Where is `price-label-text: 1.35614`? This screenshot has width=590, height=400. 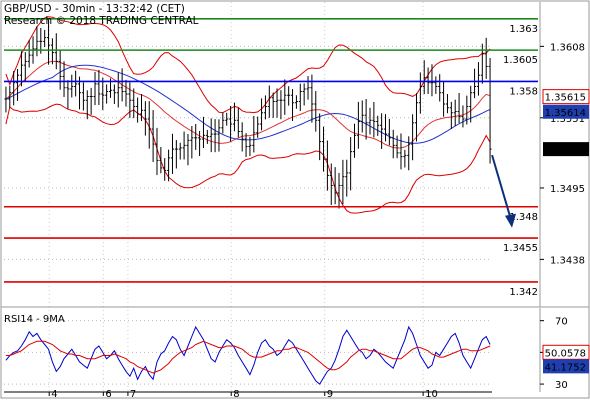 price-label-text: 1.35614 is located at coordinates (565, 113).